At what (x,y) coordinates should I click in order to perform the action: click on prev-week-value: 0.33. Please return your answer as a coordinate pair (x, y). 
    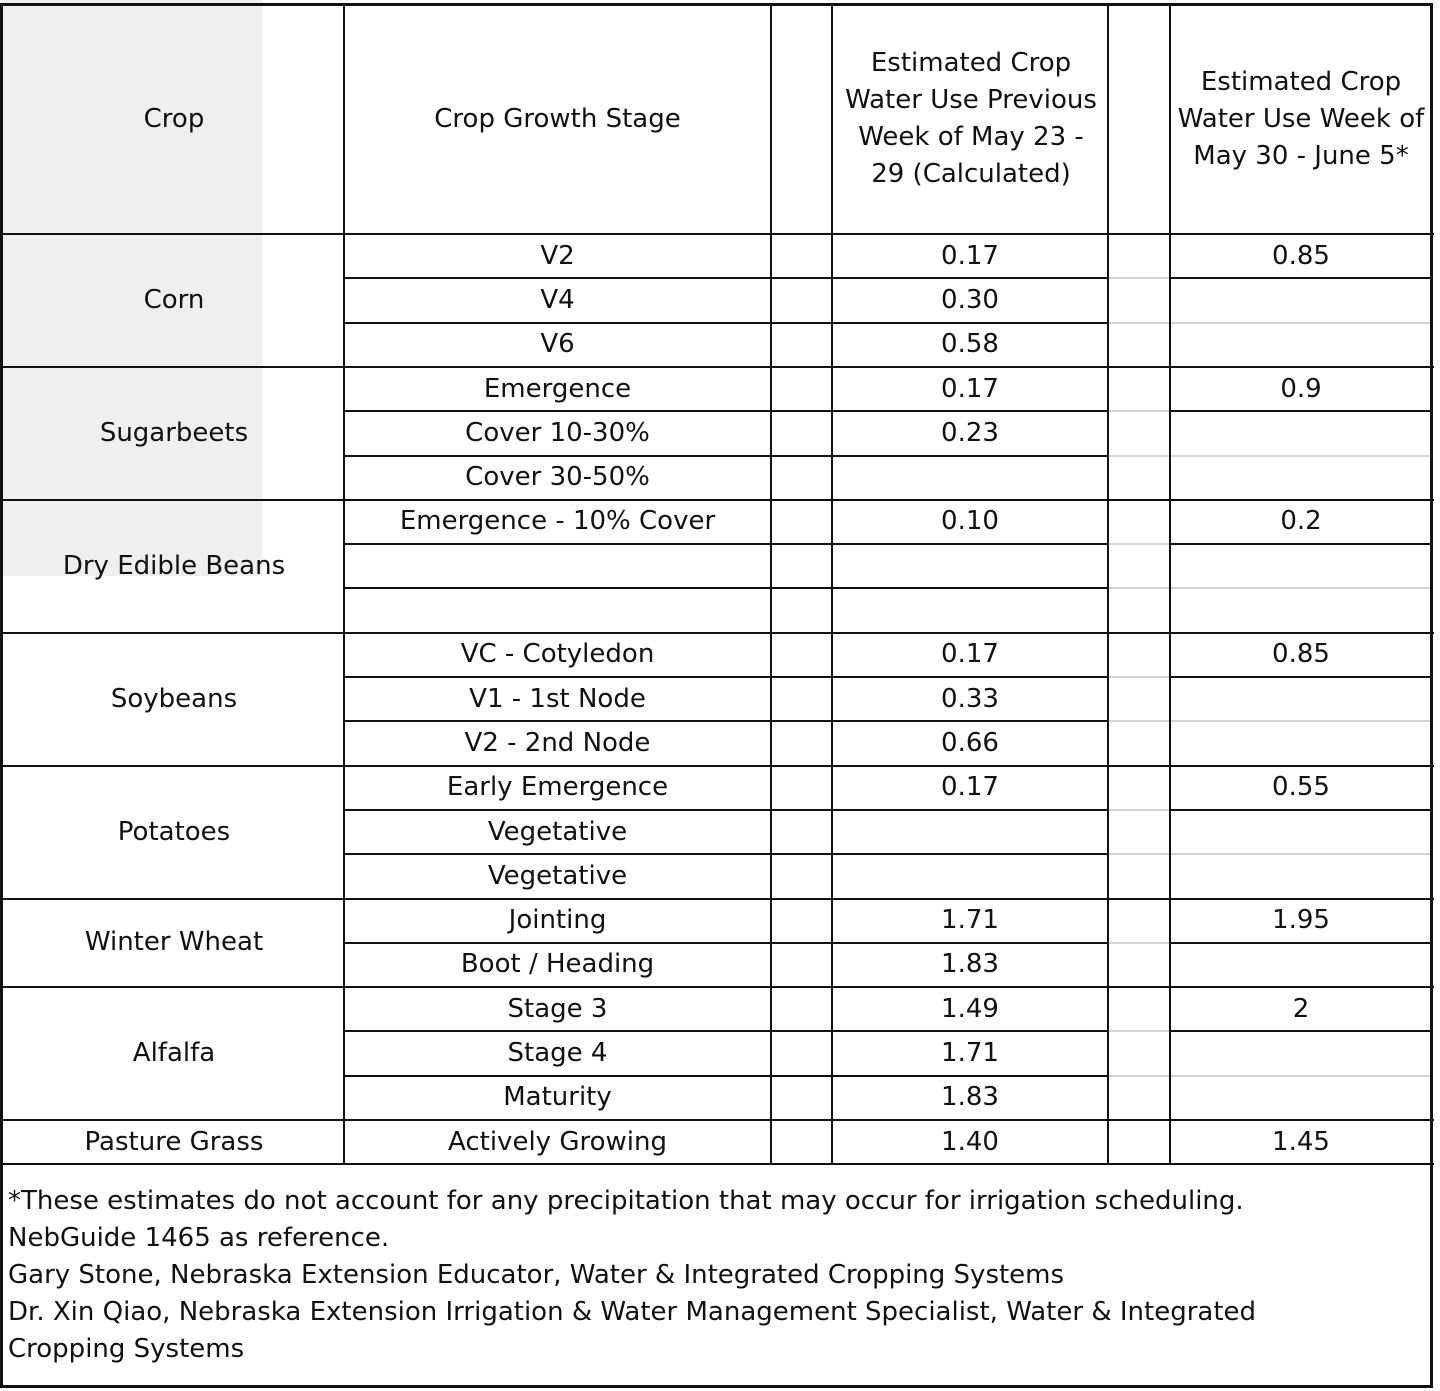
    Looking at the image, I should click on (970, 698).